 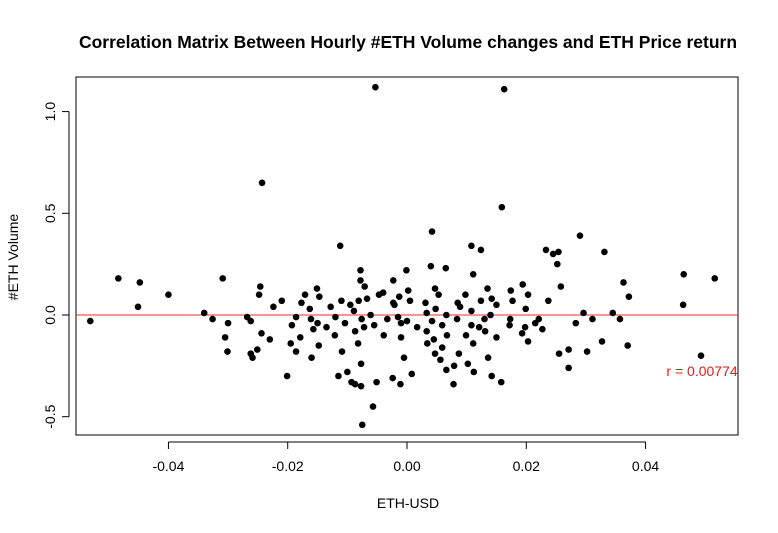 I want to click on correlation-annotation: r = 0.00774, so click(x=701, y=371).